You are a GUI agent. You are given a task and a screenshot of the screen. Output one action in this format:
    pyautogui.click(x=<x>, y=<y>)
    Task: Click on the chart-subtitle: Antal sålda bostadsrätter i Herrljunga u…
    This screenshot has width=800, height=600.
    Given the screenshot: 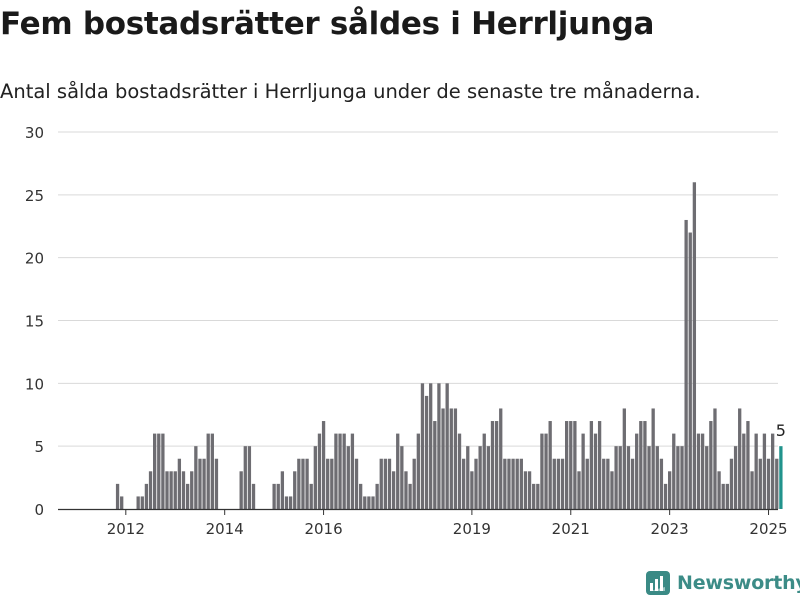 What is the action you would take?
    pyautogui.click(x=350, y=91)
    